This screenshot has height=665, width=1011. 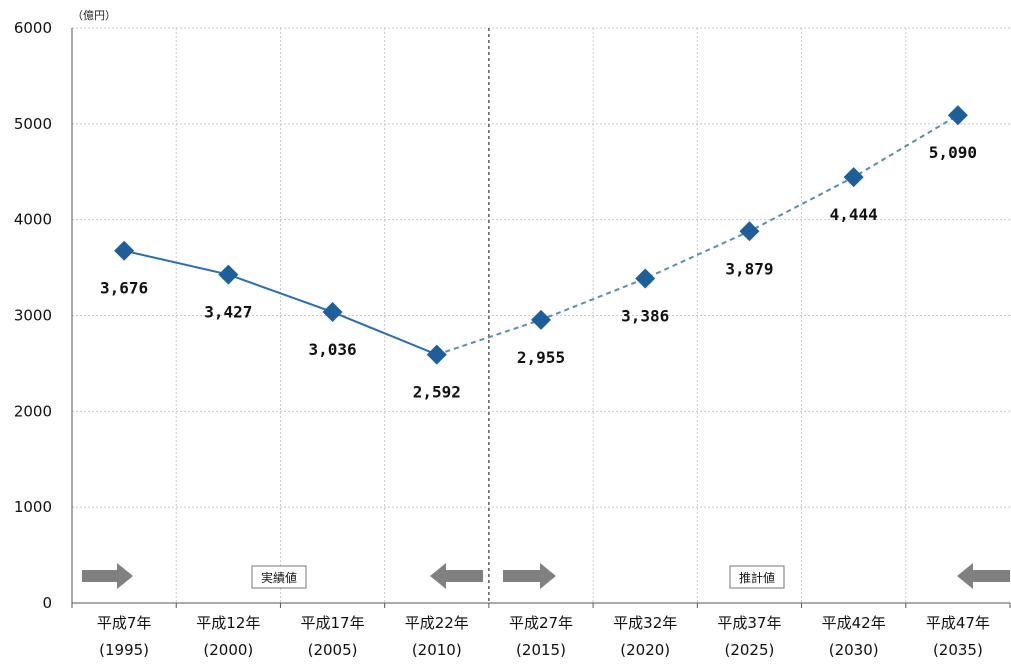 I want to click on x-tick-label-era: 平成22年, so click(x=437, y=623).